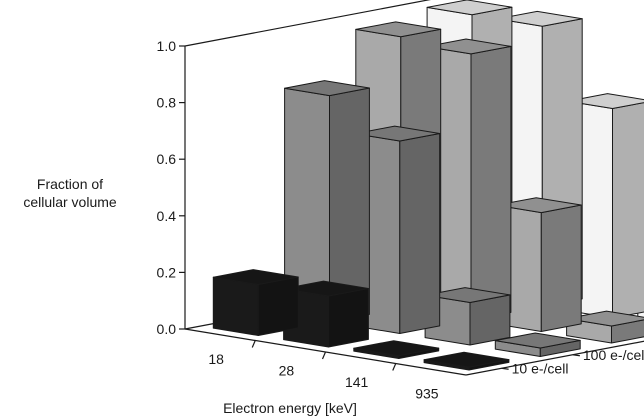  What do you see at coordinates (427, 393) in the screenshot?
I see `x-tick-label: 935` at bounding box center [427, 393].